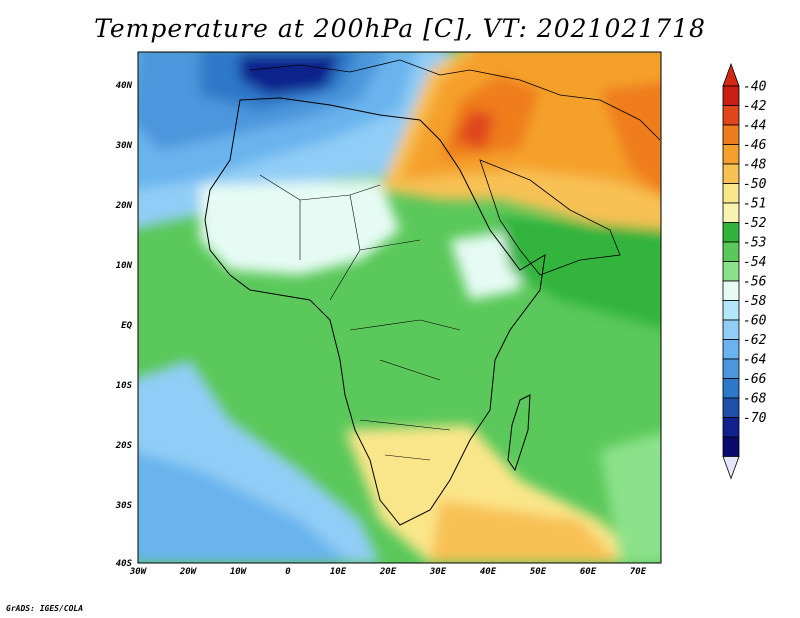  Describe the element at coordinates (754, 204) in the screenshot. I see `colorbar-label: -51` at that location.